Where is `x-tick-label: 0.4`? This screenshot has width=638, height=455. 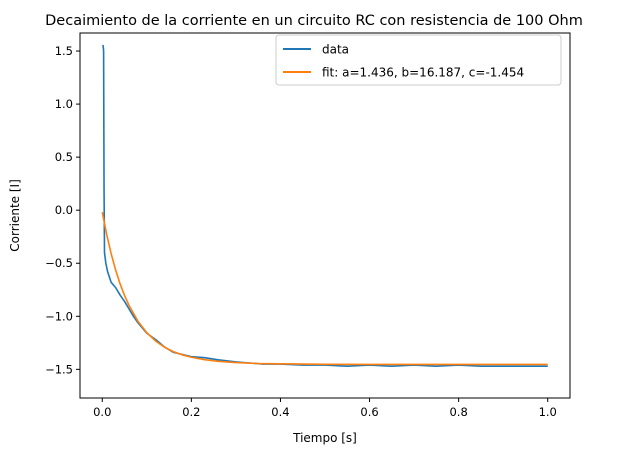 x-tick-label: 0.4 is located at coordinates (280, 412).